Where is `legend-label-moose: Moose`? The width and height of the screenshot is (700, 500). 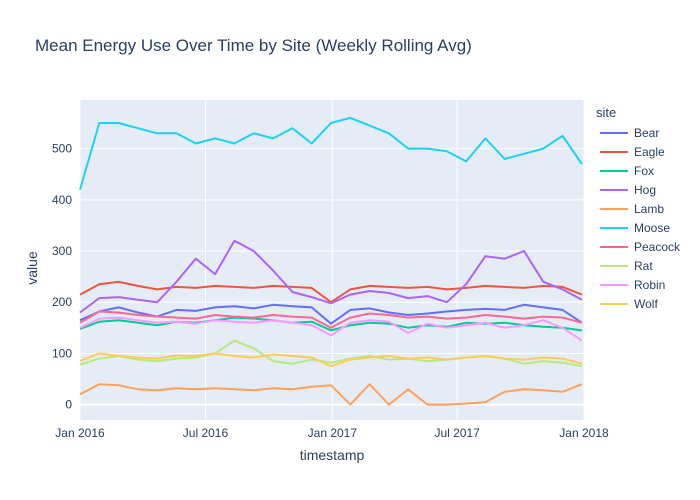 legend-label-moose: Moose is located at coordinates (652, 228).